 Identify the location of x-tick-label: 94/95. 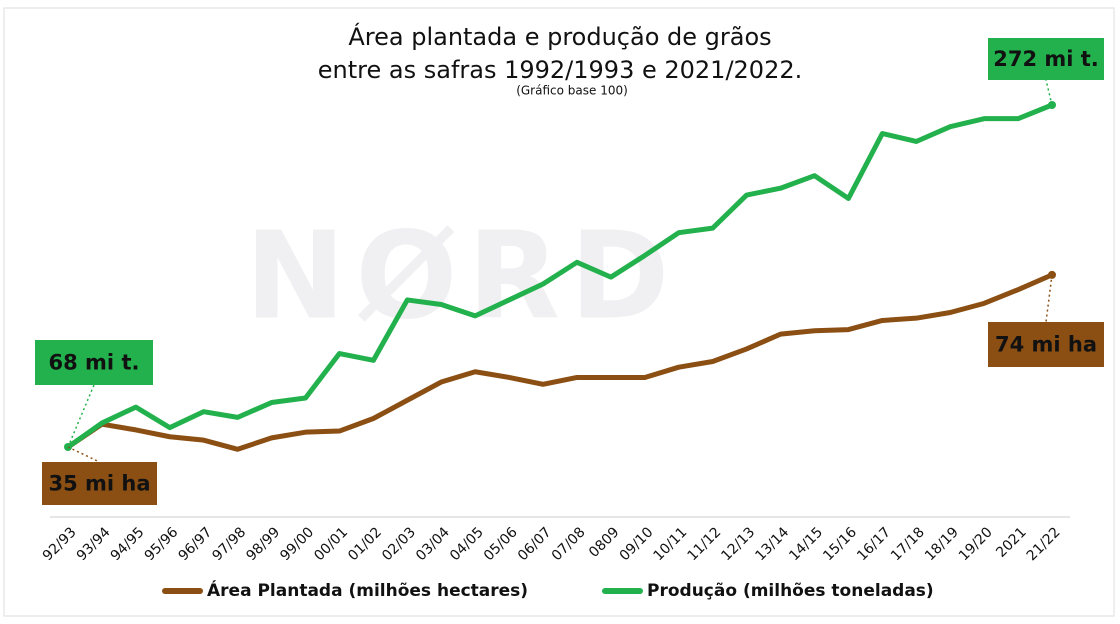
(128, 544).